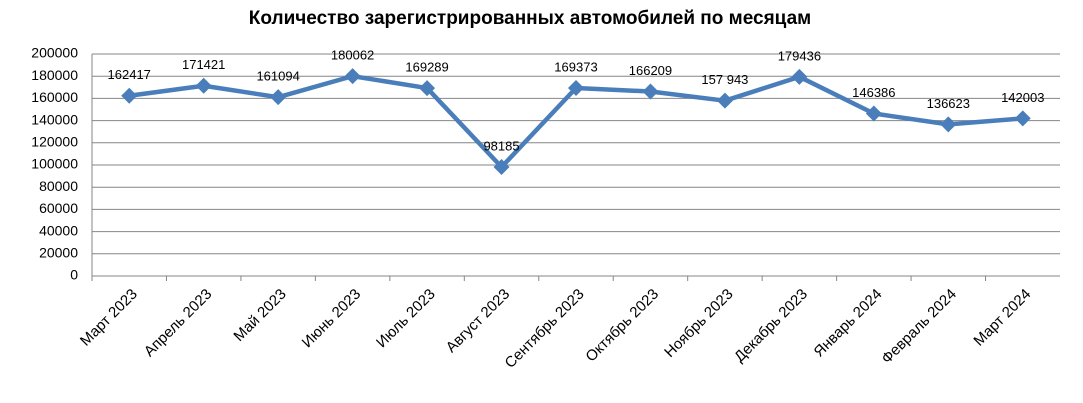  Describe the element at coordinates (74, 275) in the screenshot. I see `y-tick-label: 0` at that location.